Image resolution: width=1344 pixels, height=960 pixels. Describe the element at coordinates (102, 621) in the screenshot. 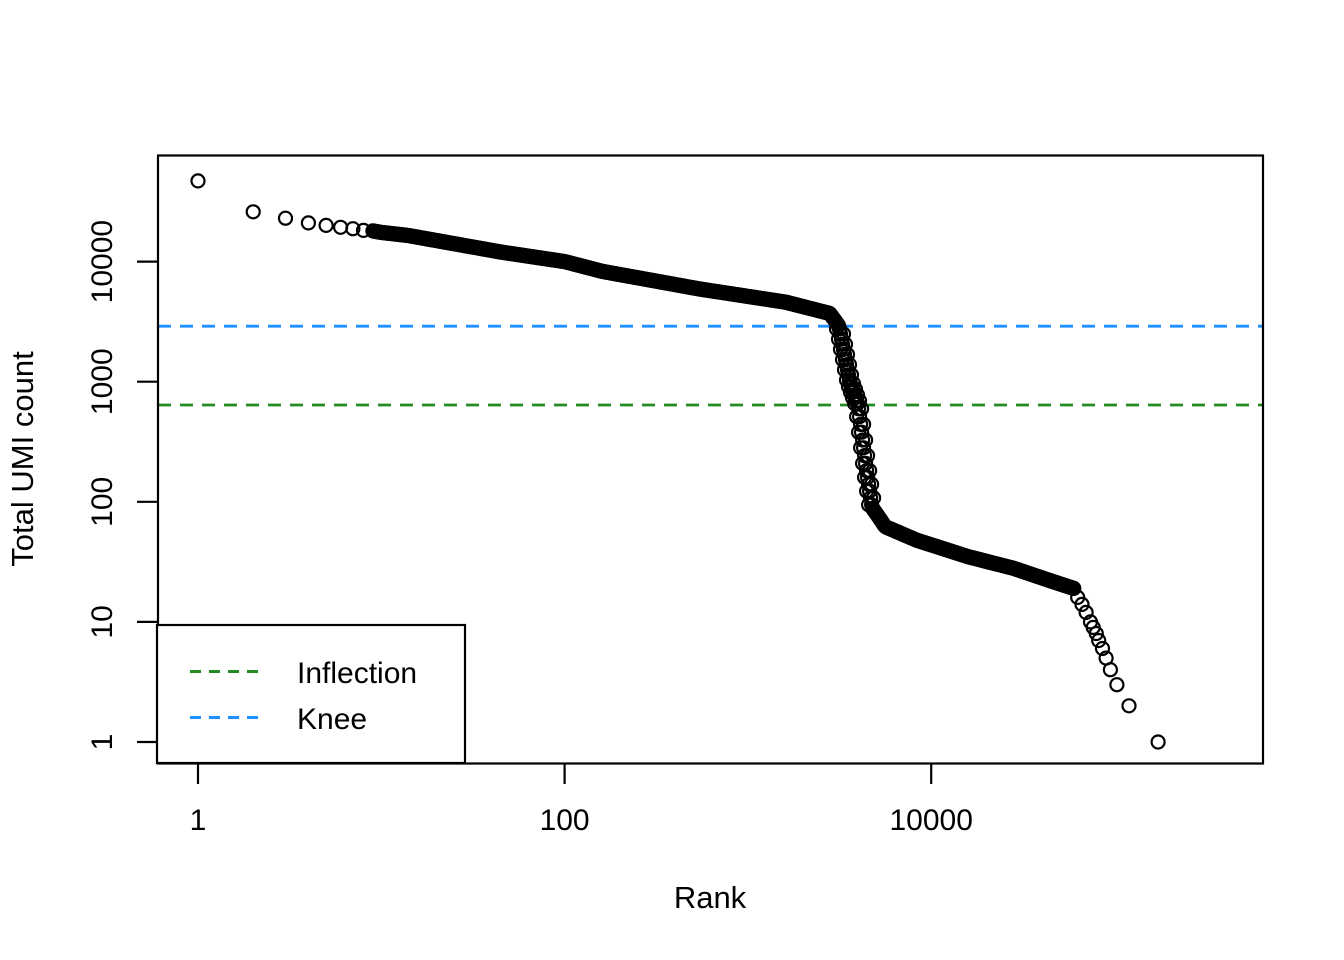

I see `y-tick-label: 10` at that location.